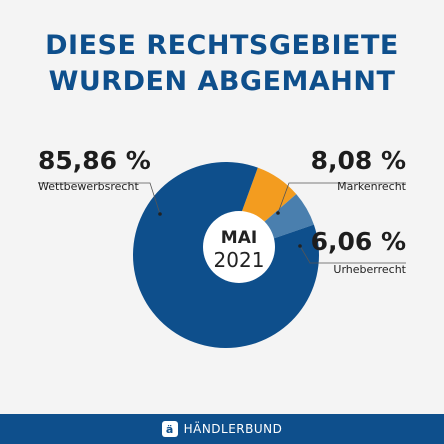  I want to click on brand-name: HÄNDLERBUND, so click(233, 429).